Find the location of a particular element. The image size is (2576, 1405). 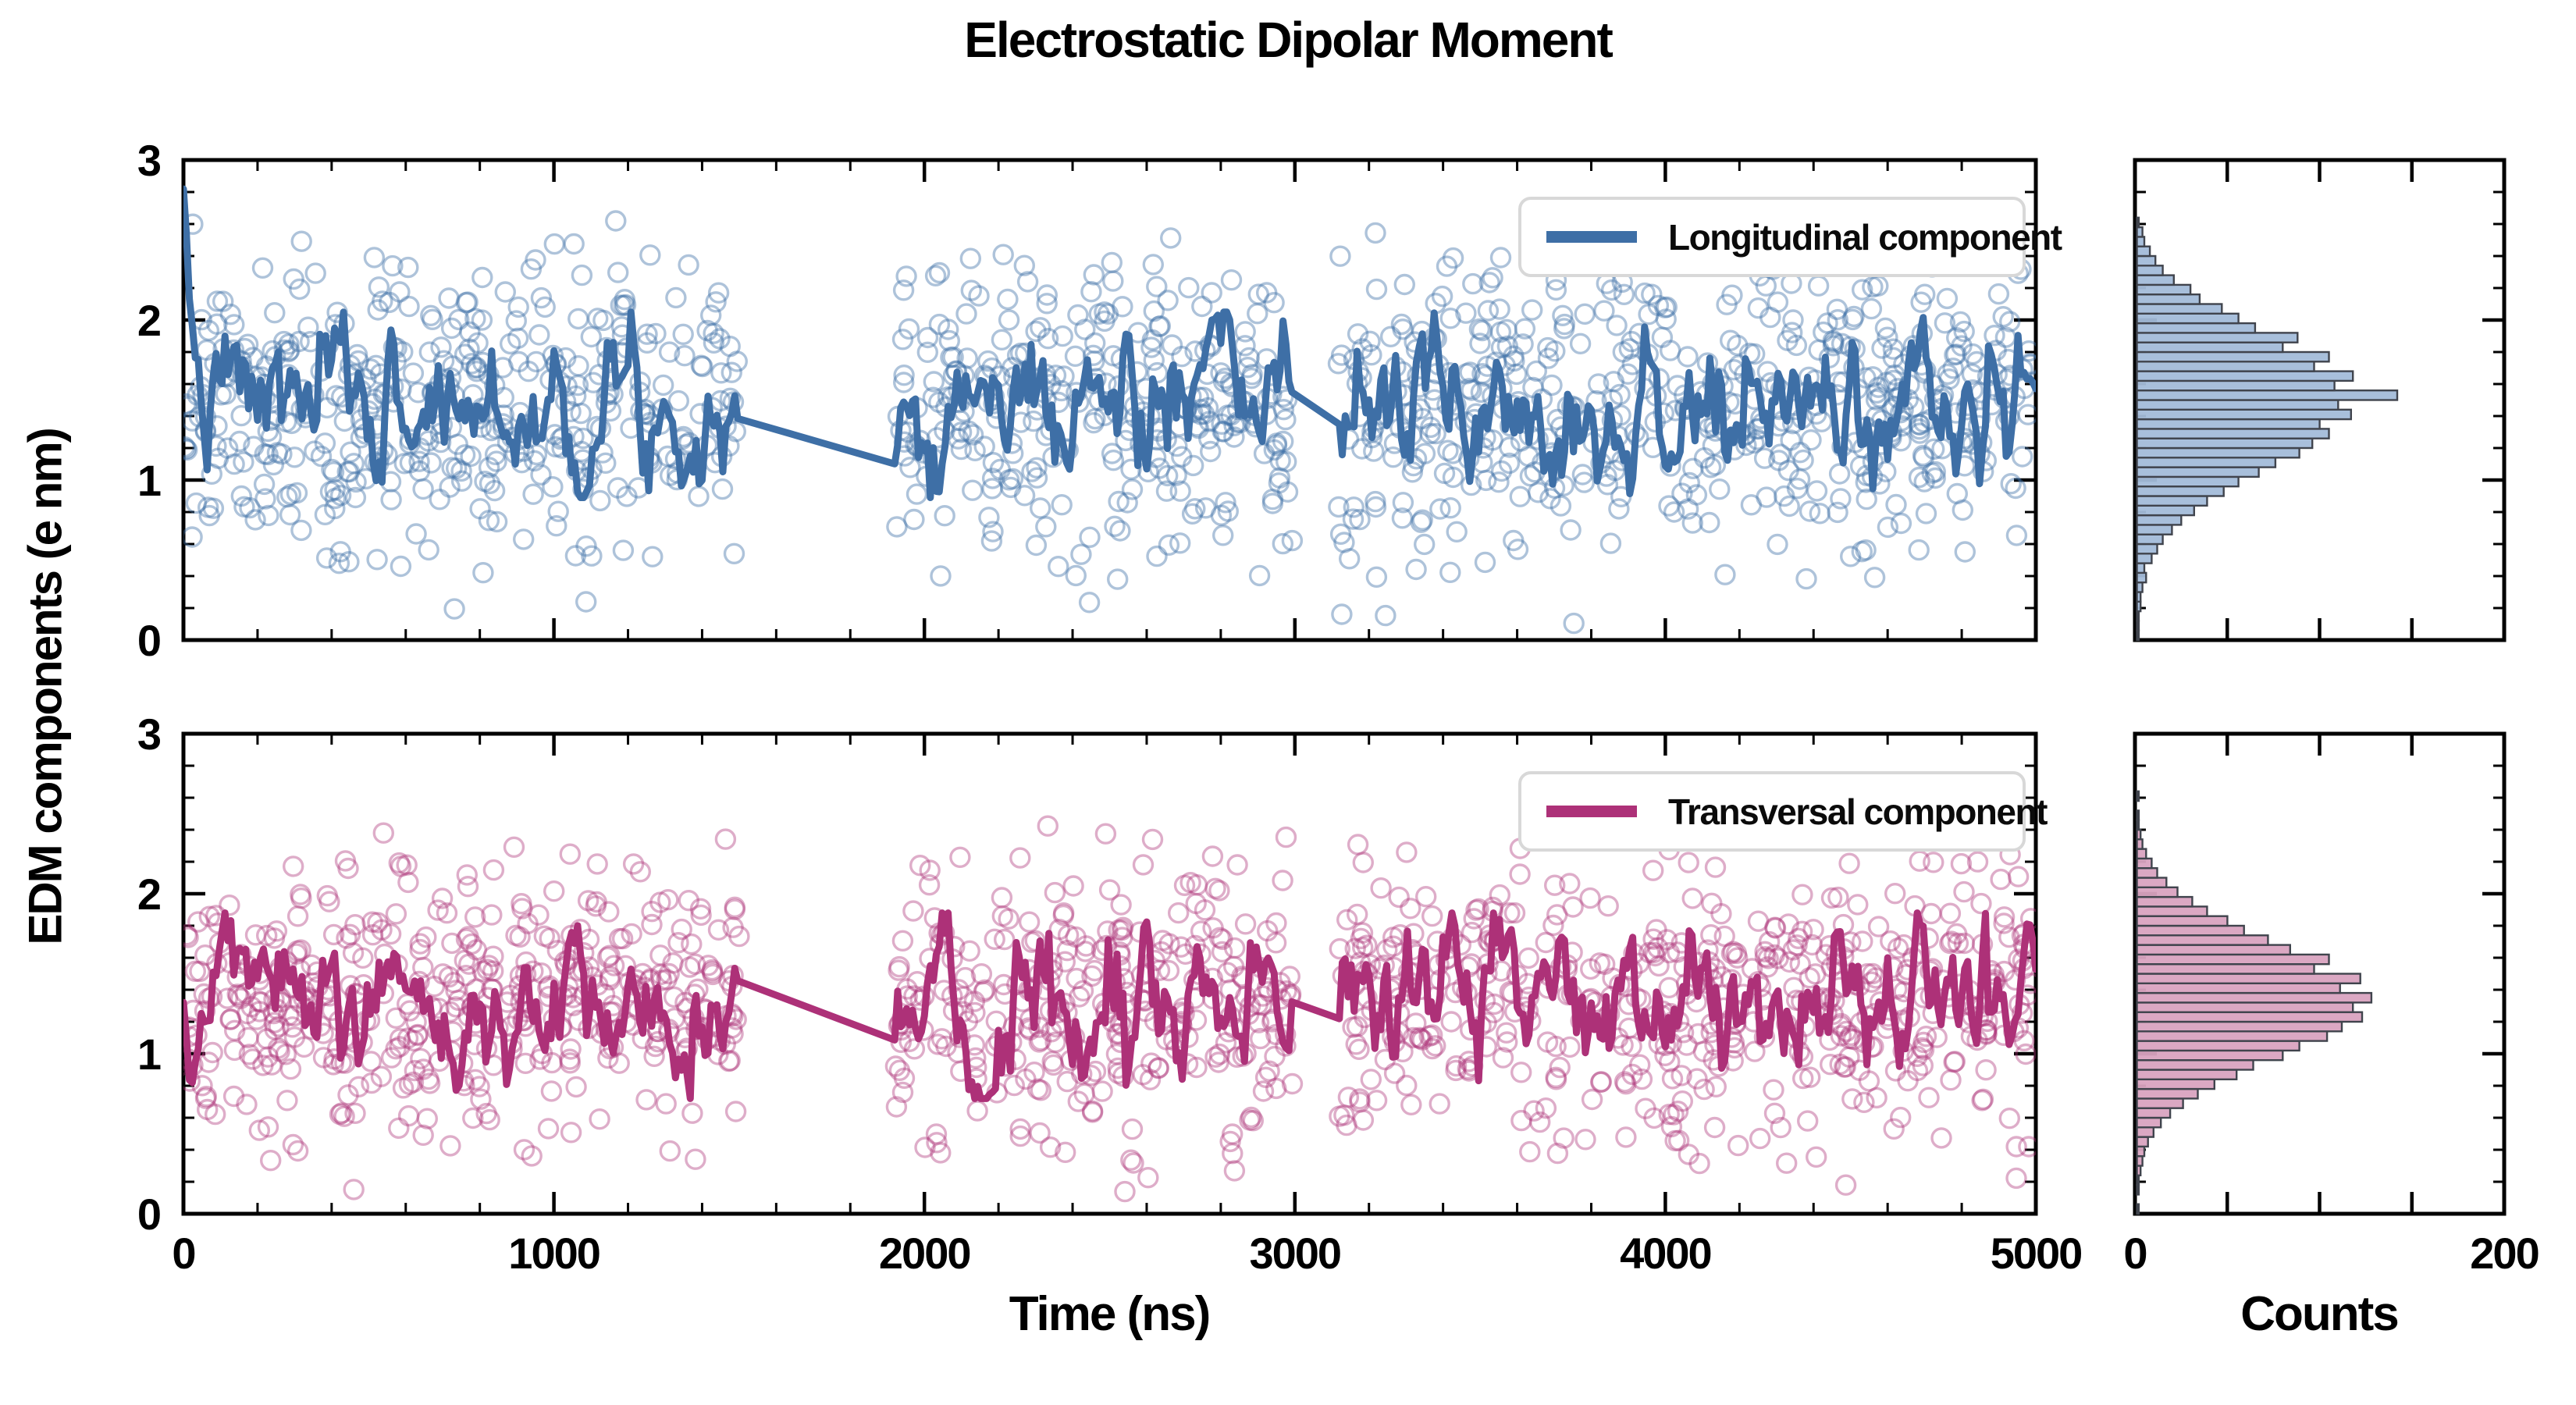

legend-longitudinal: Longitudinal component is located at coordinates (1790, 237).